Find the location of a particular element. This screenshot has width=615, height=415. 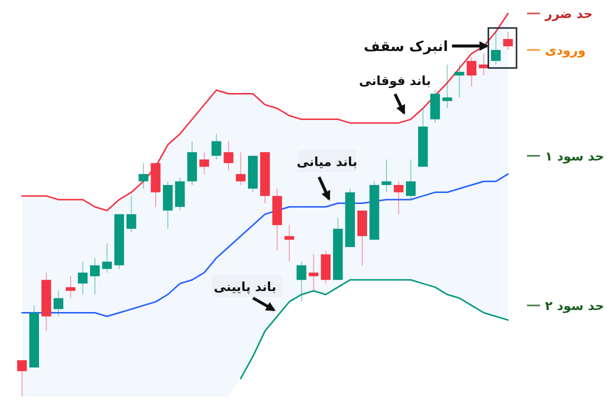

ref-line-label: حد ضرر is located at coordinates (568, 14).